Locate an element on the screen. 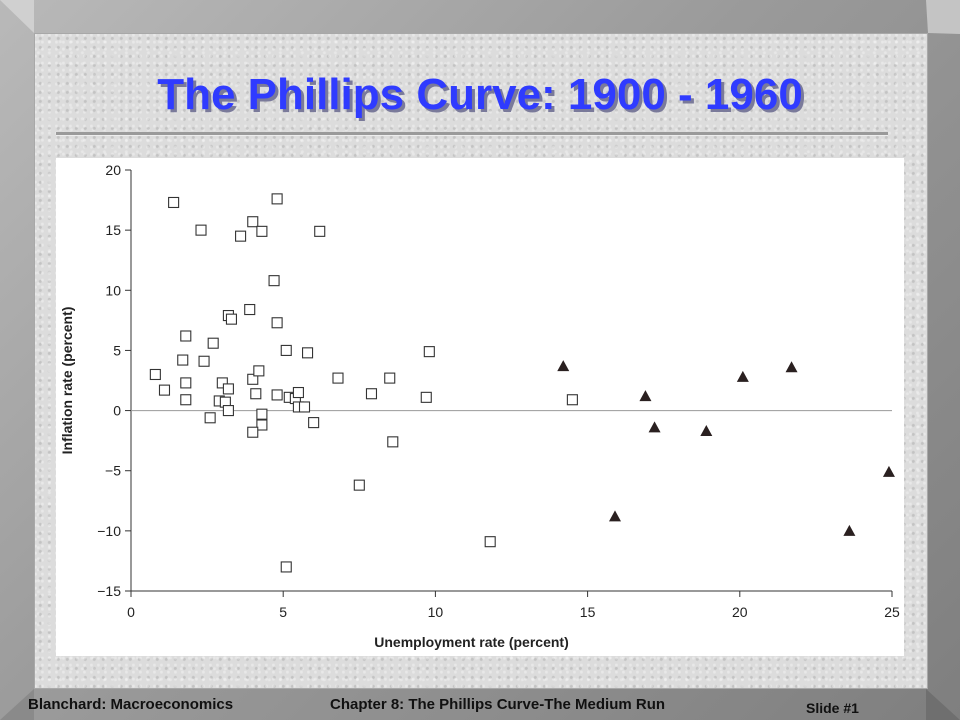 The width and height of the screenshot is (960, 720). corner-bevel-top-left is located at coordinates (17, 16).